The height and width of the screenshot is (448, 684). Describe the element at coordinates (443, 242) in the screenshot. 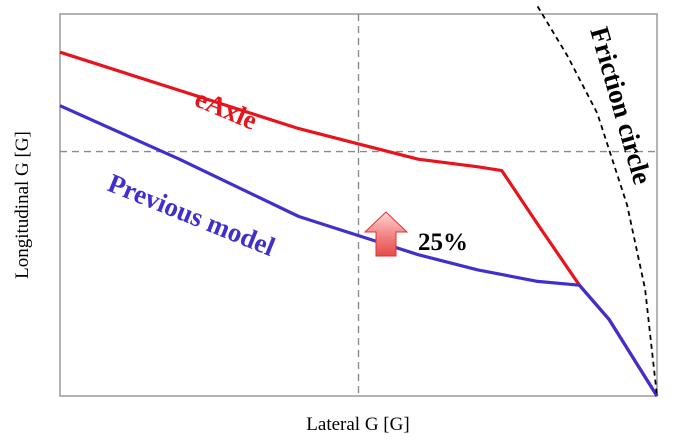

I see `increase-annotation: 25%` at that location.